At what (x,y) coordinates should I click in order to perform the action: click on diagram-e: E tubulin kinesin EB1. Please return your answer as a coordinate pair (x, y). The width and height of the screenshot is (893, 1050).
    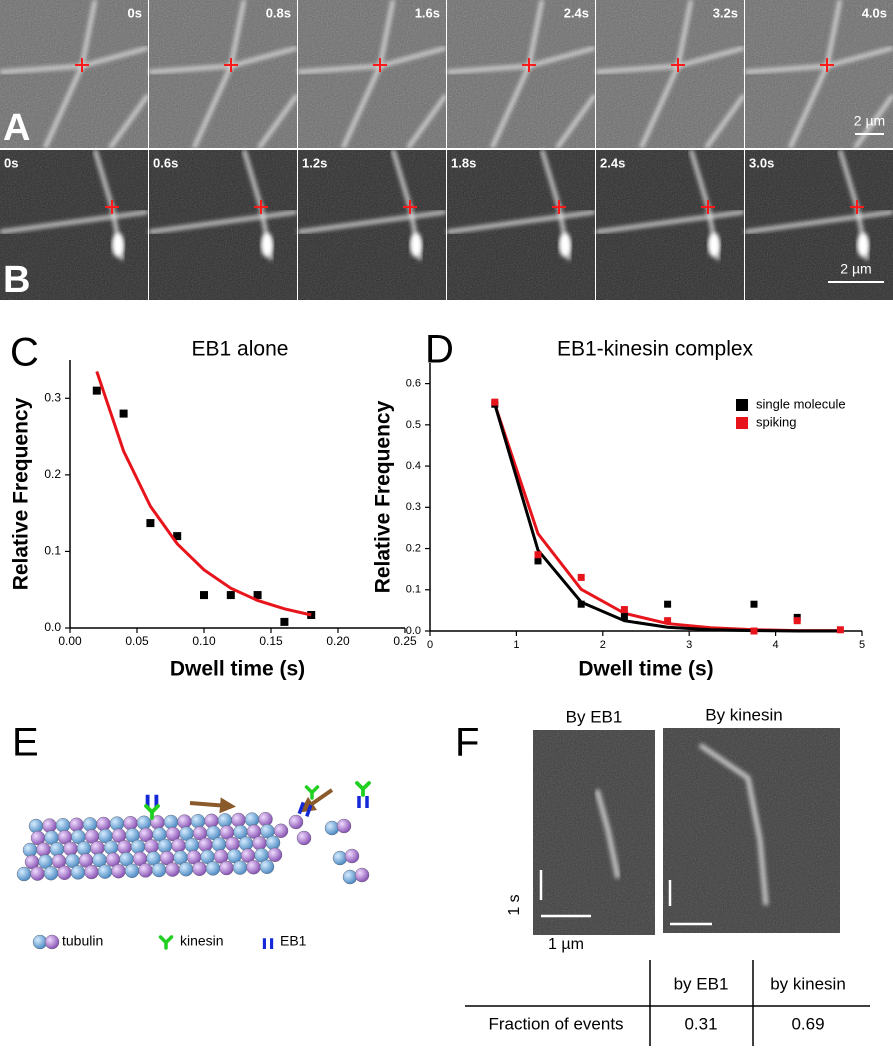
    Looking at the image, I should click on (191, 835).